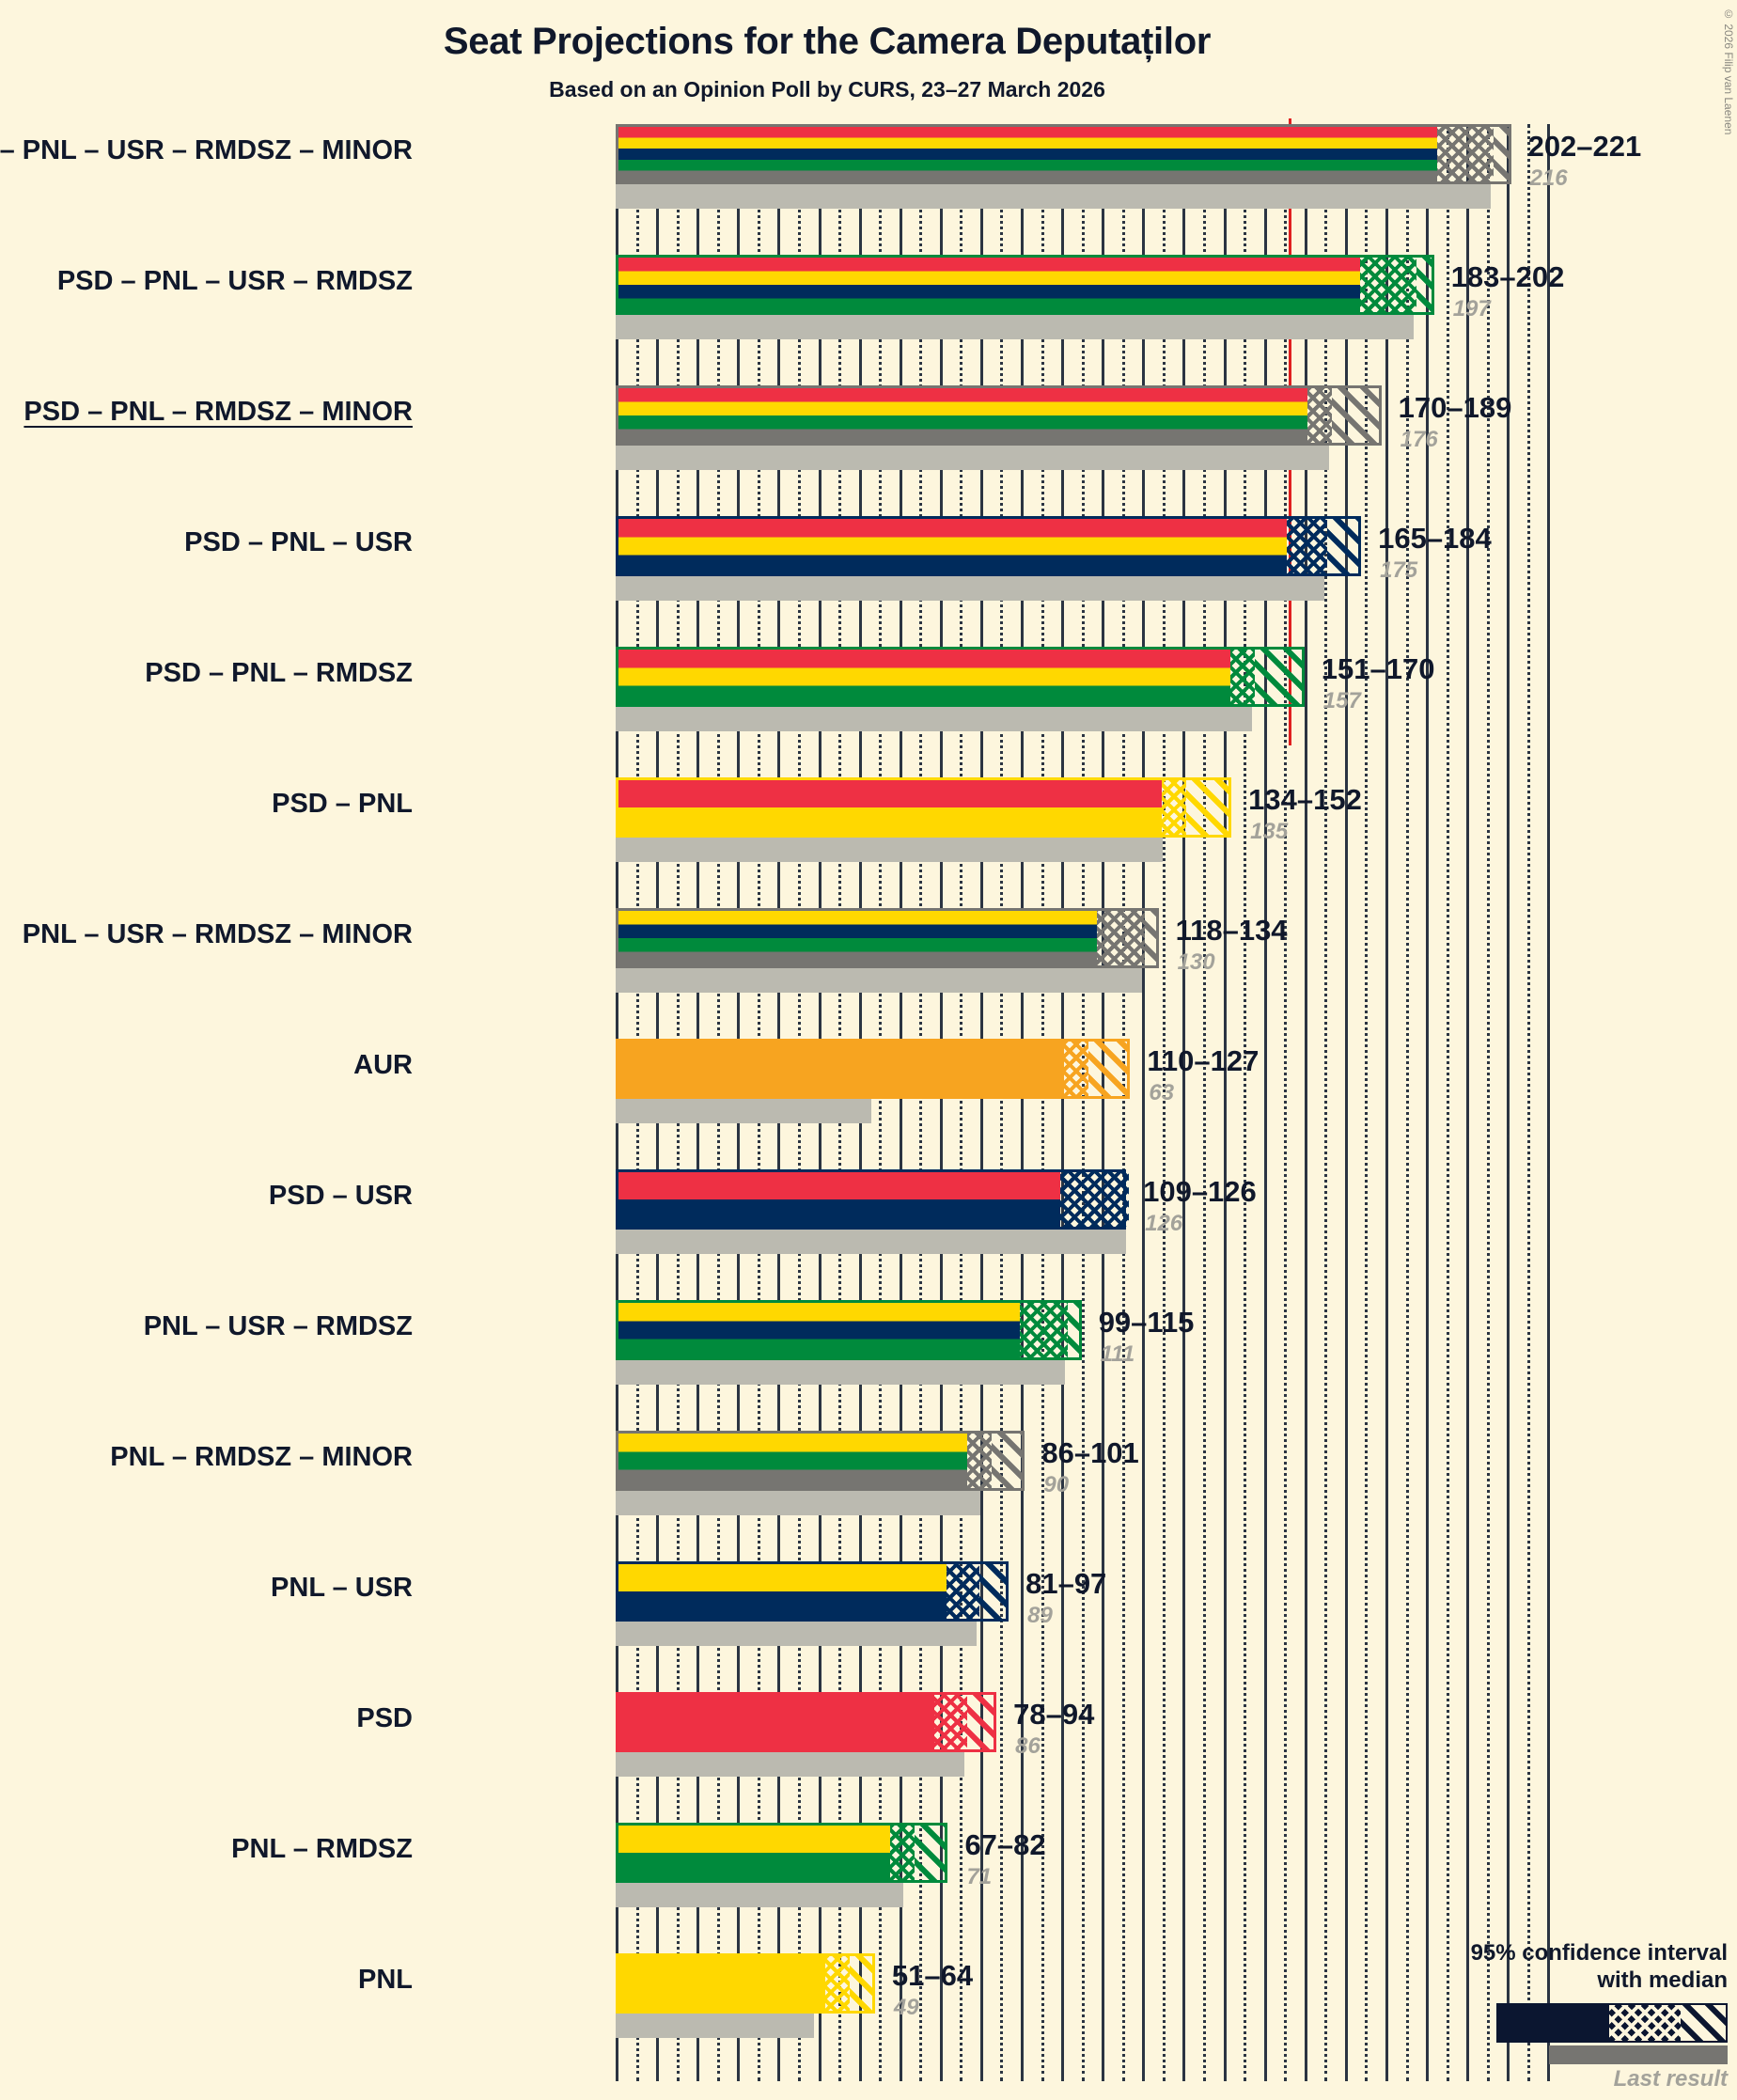 This screenshot has width=1737, height=2100. Describe the element at coordinates (1203, 1060) in the screenshot. I see `range-value: 110–127` at that location.